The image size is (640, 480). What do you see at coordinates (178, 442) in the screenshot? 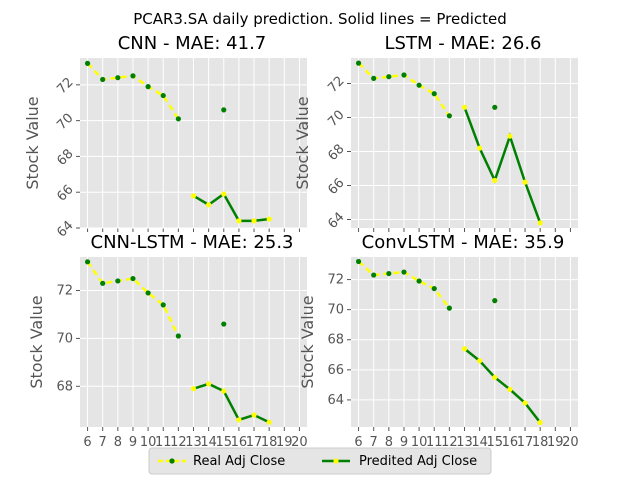
I see `x-tick-label: 12` at bounding box center [178, 442].